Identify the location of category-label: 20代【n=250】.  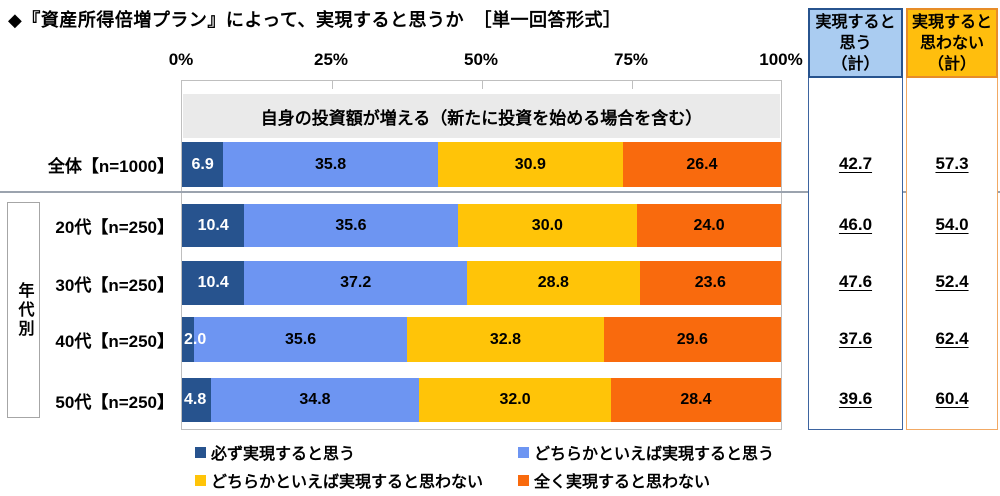
(114, 227).